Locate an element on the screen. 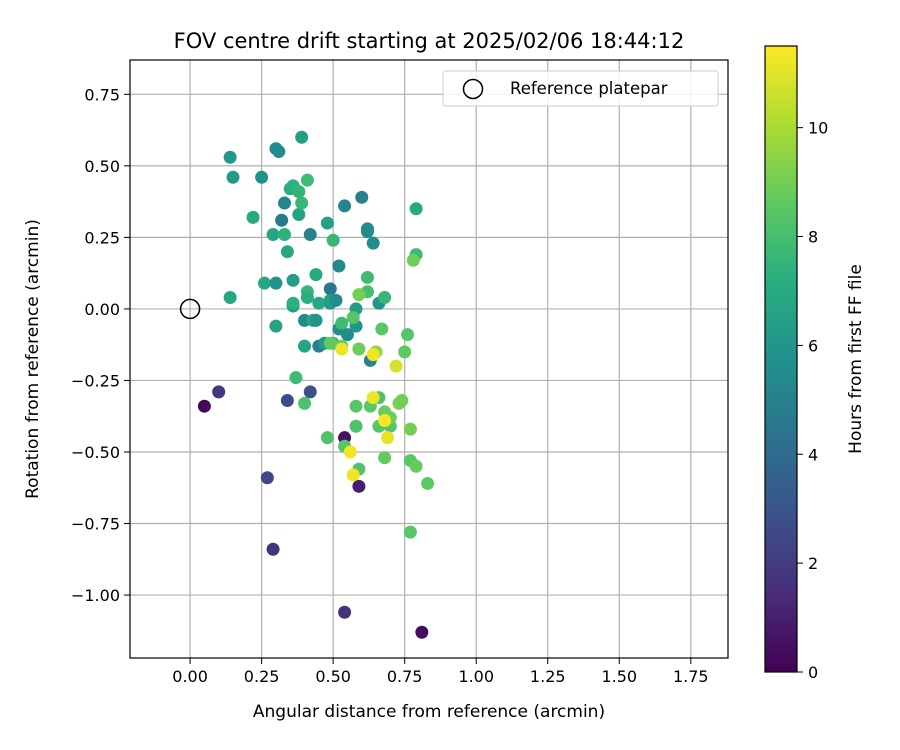 This screenshot has height=750, width=900. y-tick-label: 0.25 is located at coordinates (102, 237).